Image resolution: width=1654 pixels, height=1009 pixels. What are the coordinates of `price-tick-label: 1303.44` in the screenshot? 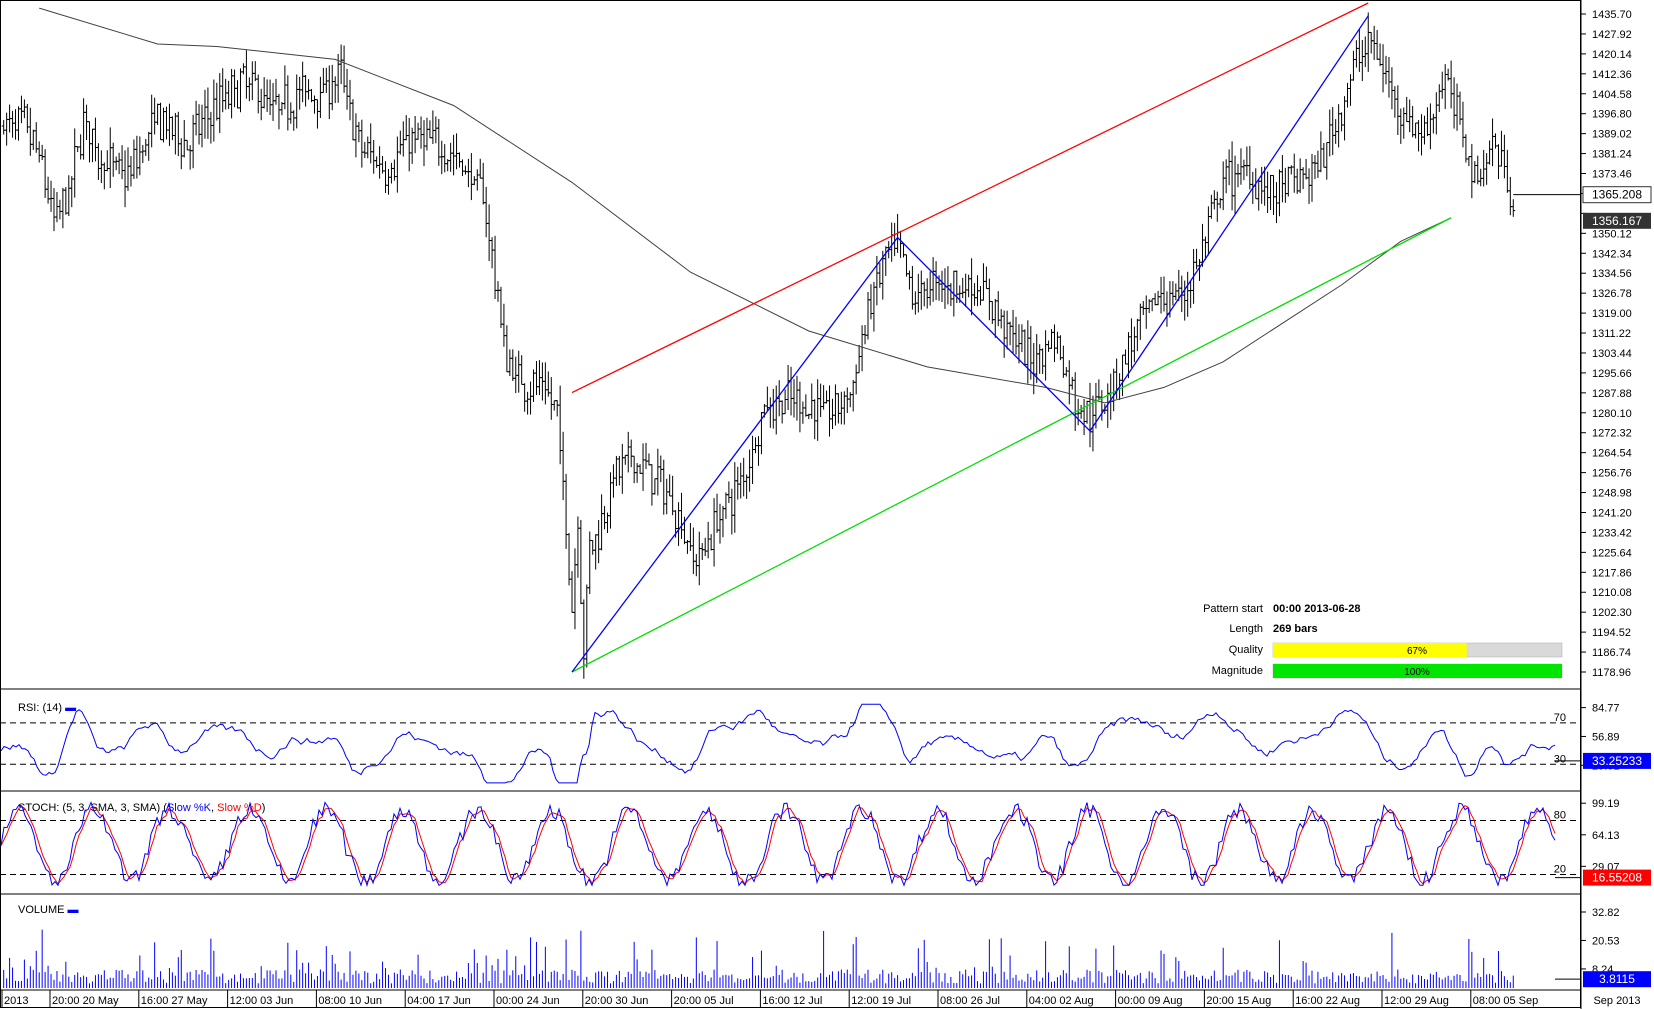 It's located at (1612, 354).